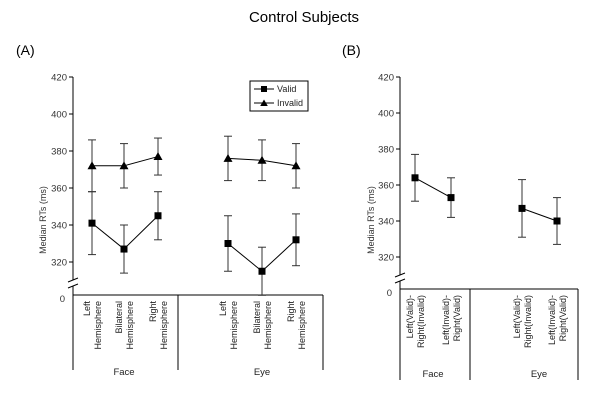 The height and width of the screenshot is (405, 608). I want to click on legend-invalid-marker, so click(264, 102).